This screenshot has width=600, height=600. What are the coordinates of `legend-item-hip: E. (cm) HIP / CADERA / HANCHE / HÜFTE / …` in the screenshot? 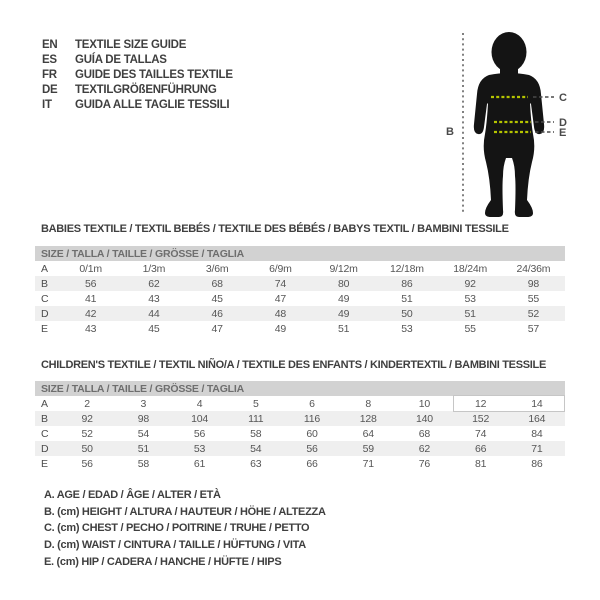 It's located at (163, 561).